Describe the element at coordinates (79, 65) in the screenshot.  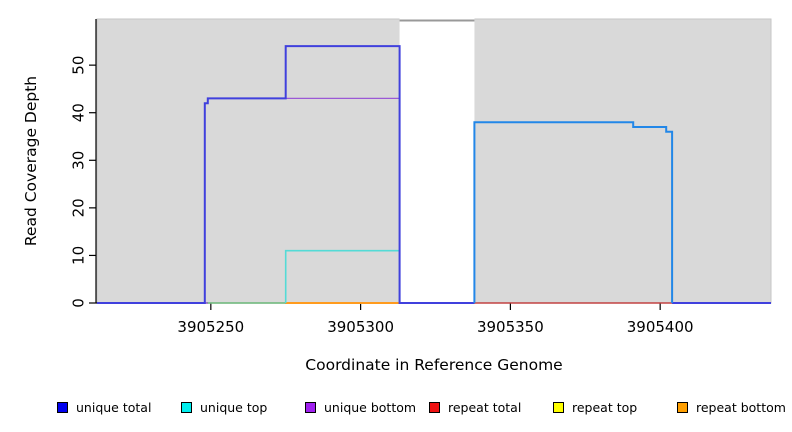
I see `y-tick-label: 50` at that location.